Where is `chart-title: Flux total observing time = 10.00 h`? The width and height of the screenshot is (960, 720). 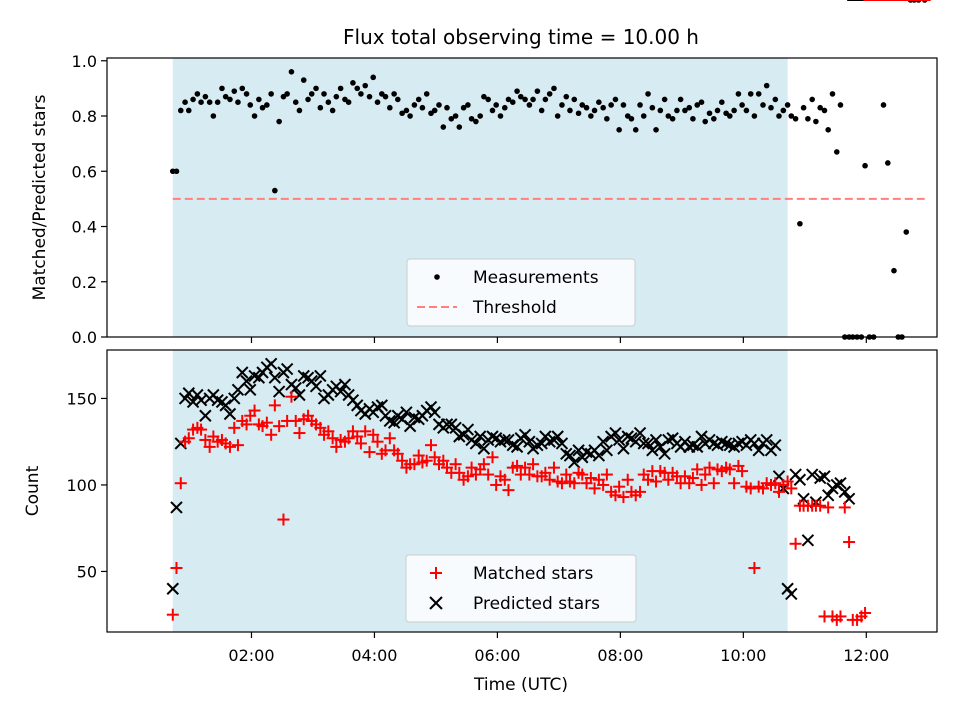 chart-title: Flux total observing time = 10.00 h is located at coordinates (521, 37).